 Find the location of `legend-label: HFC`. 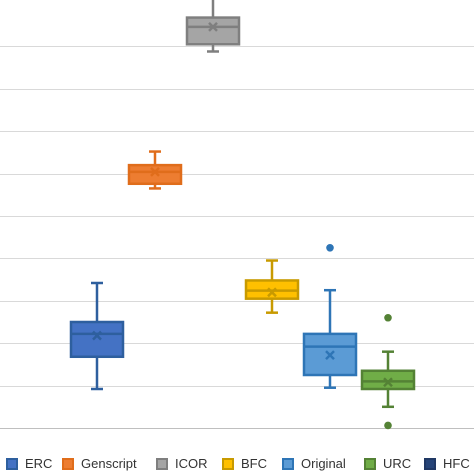

legend-label: HFC is located at coordinates (456, 463).